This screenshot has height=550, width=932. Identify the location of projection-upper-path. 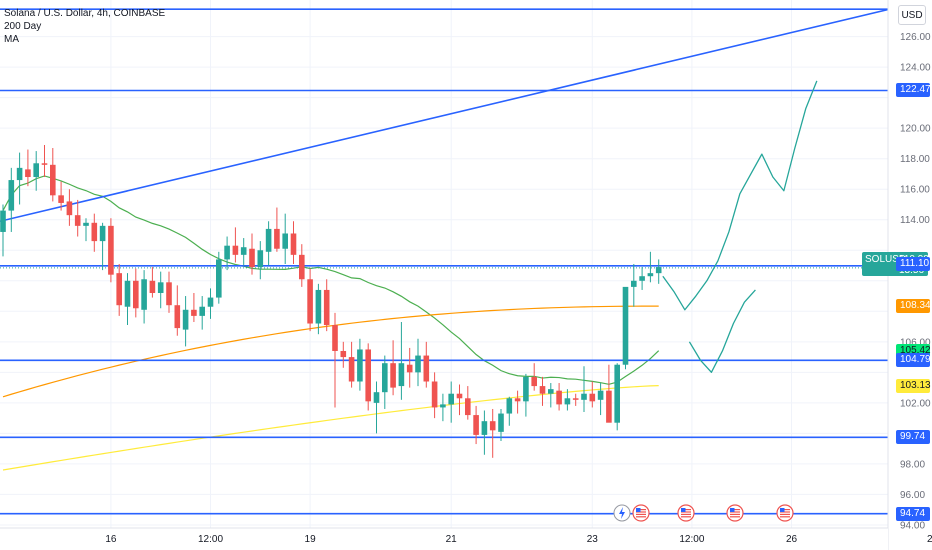
(740, 195).